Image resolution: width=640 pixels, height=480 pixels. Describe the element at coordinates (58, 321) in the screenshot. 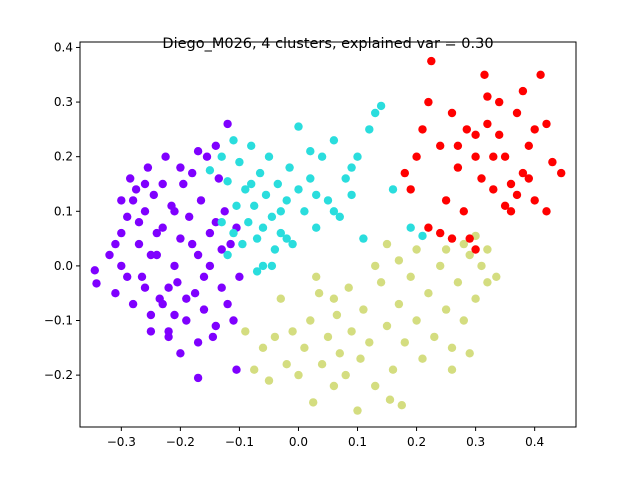

I see `y-tick-label: −0.1` at that location.